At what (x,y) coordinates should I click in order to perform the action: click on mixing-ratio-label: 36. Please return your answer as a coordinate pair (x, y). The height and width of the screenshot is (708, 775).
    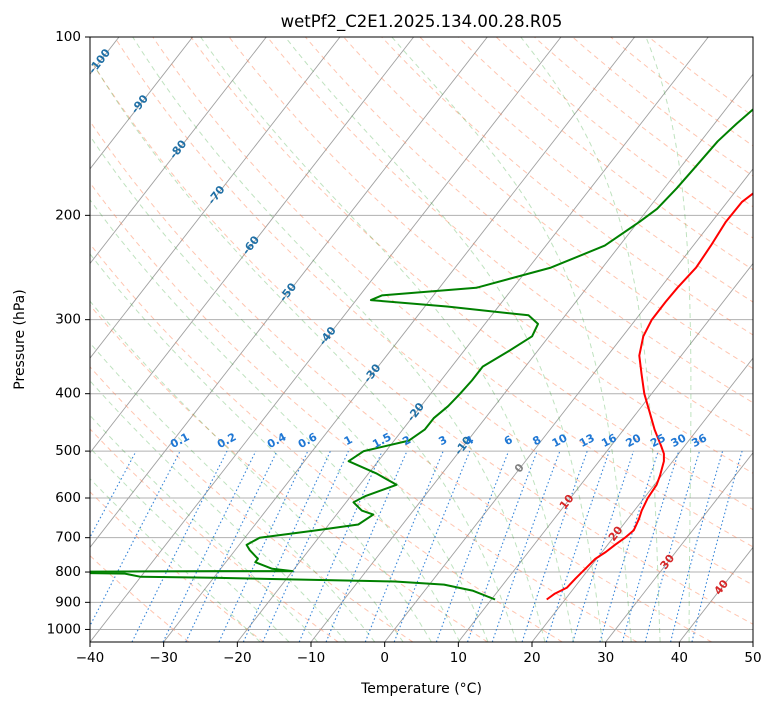
    Looking at the image, I should click on (699, 440).